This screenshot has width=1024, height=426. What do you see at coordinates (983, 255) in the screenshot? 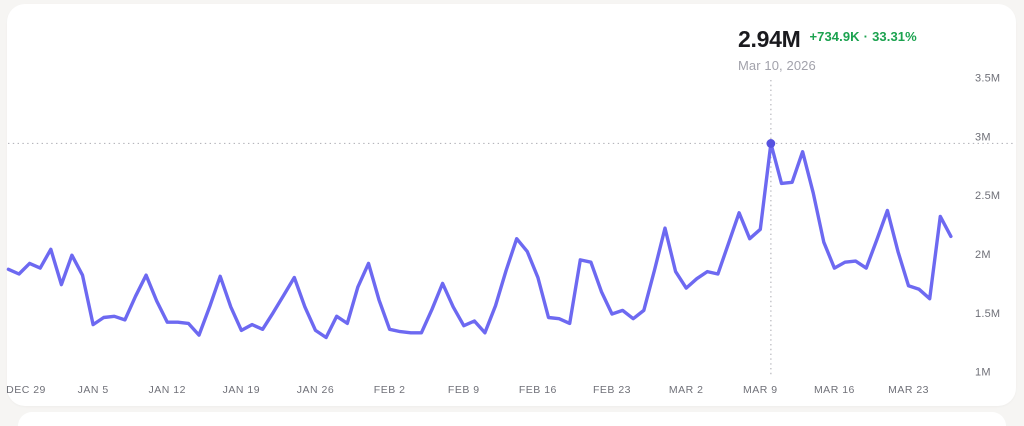
I see `y-axis-label: 2M` at bounding box center [983, 255].